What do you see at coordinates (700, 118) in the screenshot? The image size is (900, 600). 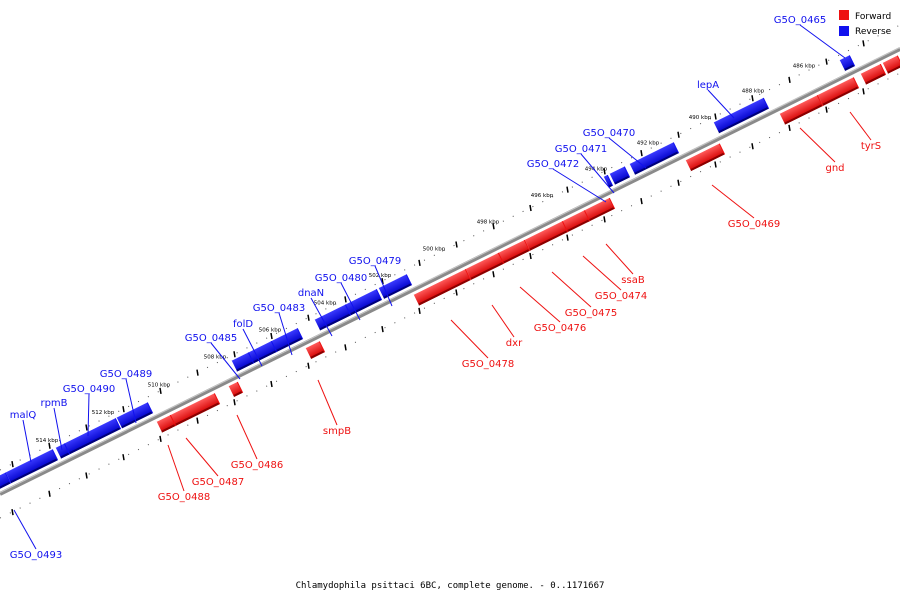 I see `tick-label: 490 kbp` at bounding box center [700, 118].